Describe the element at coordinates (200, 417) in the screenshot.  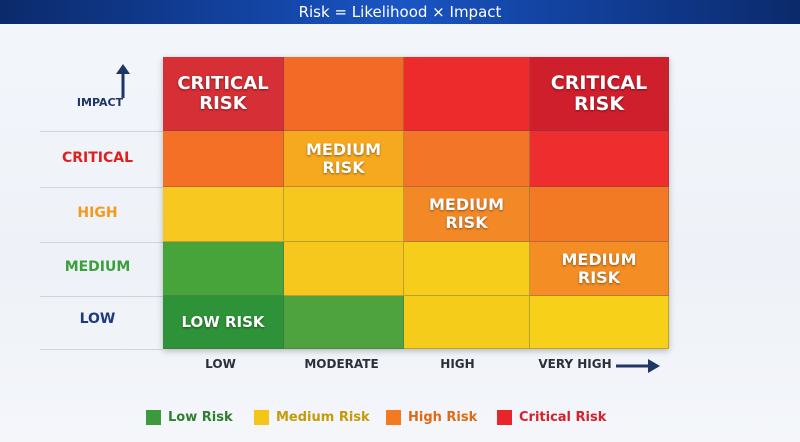
I see `legend-label: Low Risk` at that location.